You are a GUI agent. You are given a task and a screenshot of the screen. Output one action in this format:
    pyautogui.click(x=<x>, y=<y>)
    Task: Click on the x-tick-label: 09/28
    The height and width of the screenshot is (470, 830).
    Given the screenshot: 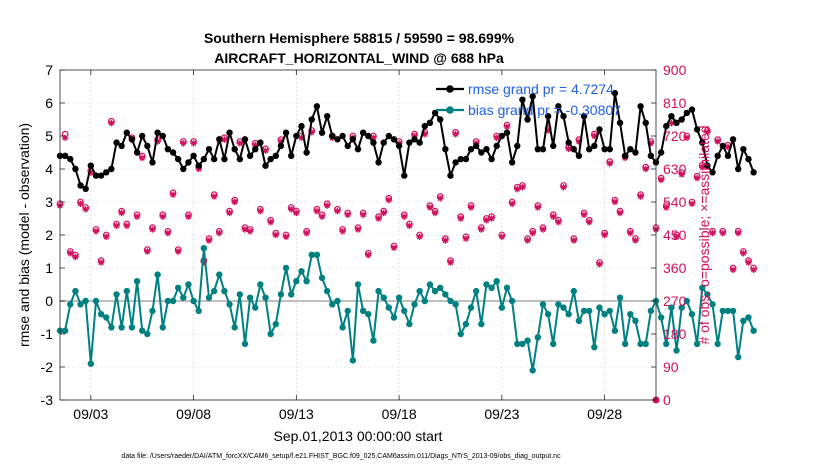 What is the action you would take?
    pyautogui.click(x=604, y=414)
    